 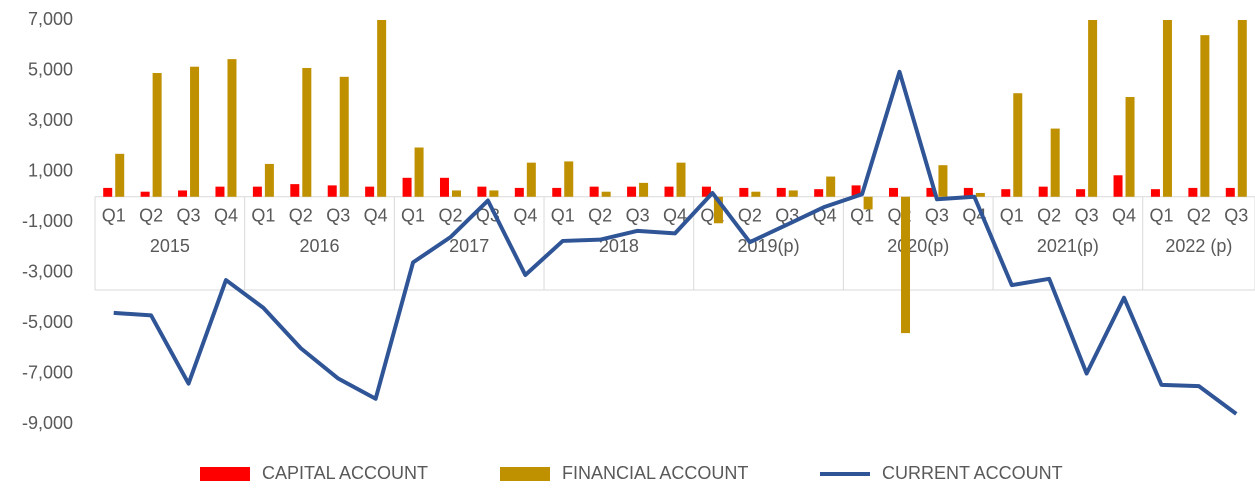 I want to click on group-label: 2022 (p), so click(x=1198, y=246).